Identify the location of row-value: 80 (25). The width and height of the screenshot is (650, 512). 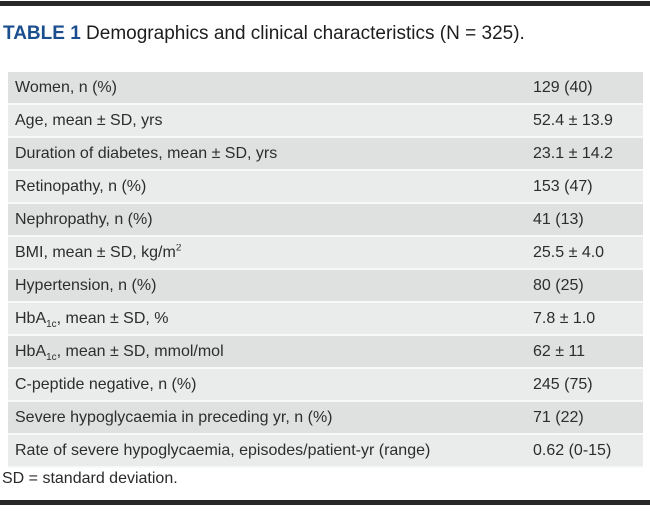
(558, 285).